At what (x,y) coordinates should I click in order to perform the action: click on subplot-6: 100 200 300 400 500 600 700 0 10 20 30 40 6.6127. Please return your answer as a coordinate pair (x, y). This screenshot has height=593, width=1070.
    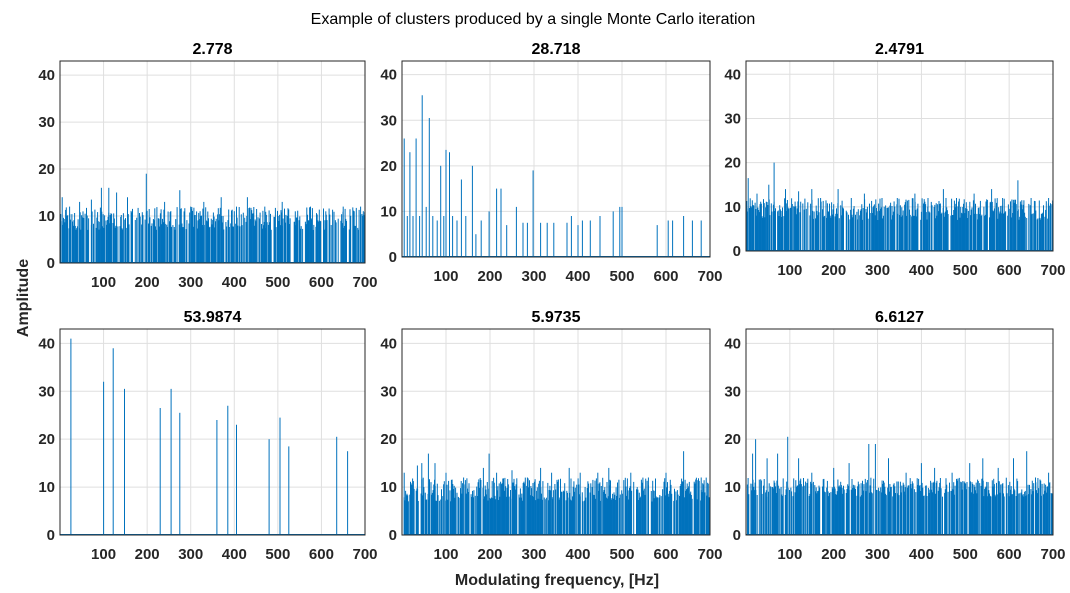
    Looking at the image, I should click on (894, 436).